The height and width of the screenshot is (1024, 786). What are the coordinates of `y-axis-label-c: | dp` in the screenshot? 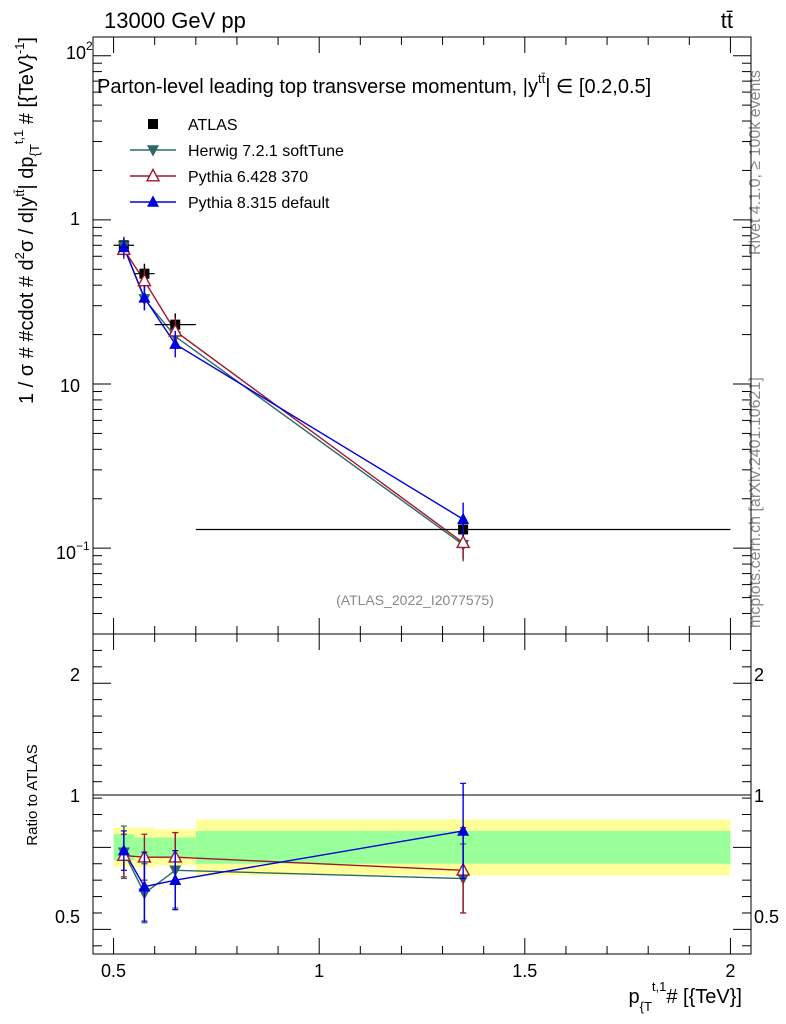 It's located at (27, 173).